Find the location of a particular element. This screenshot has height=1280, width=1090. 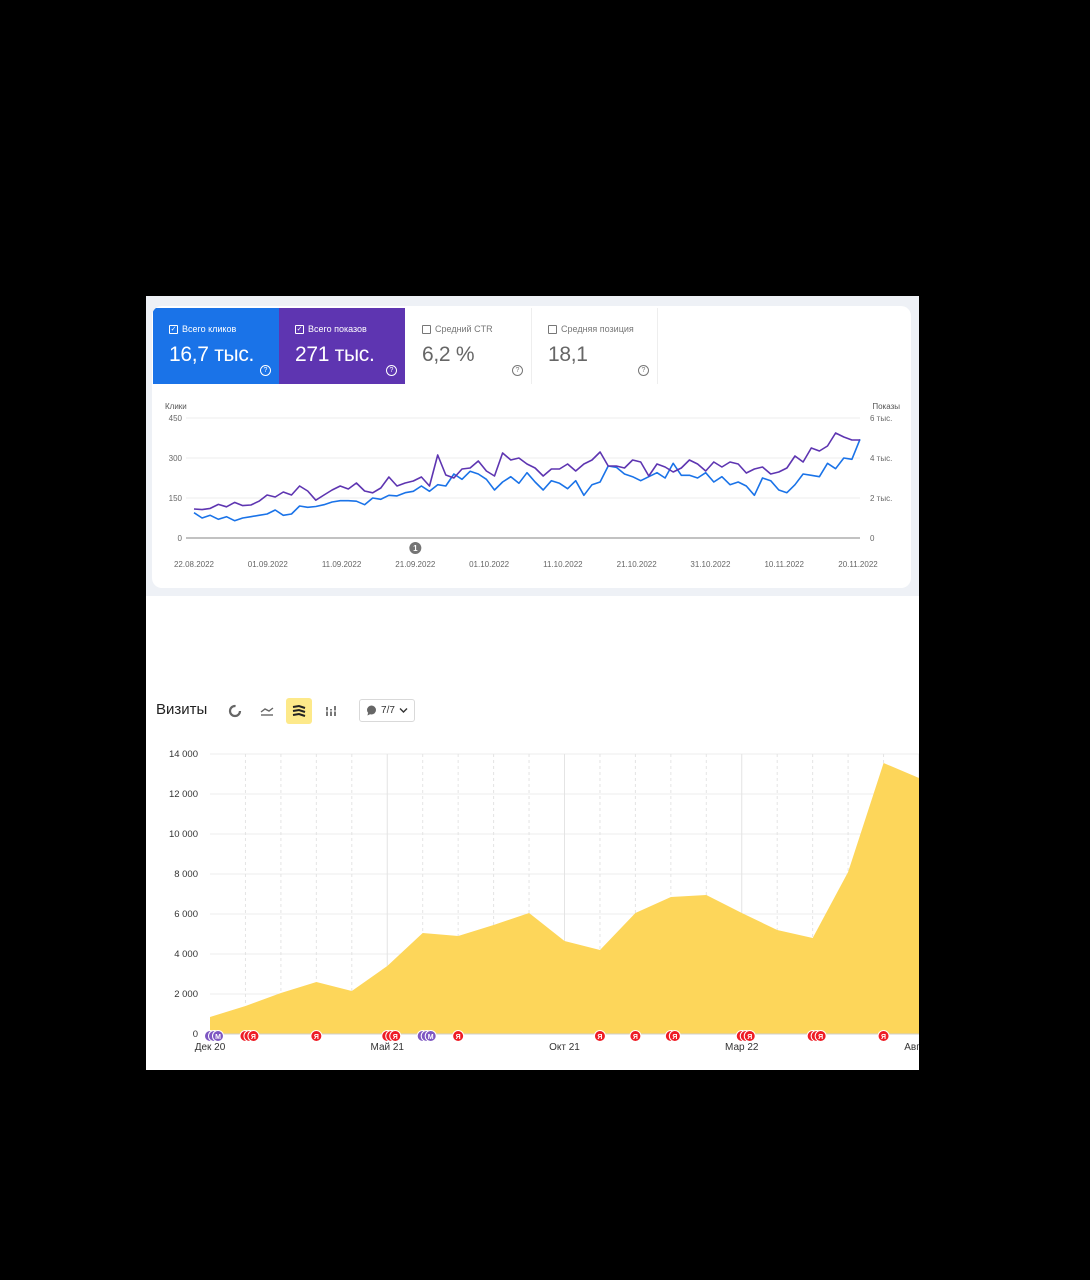

line-chart-icon is located at coordinates (267, 711).